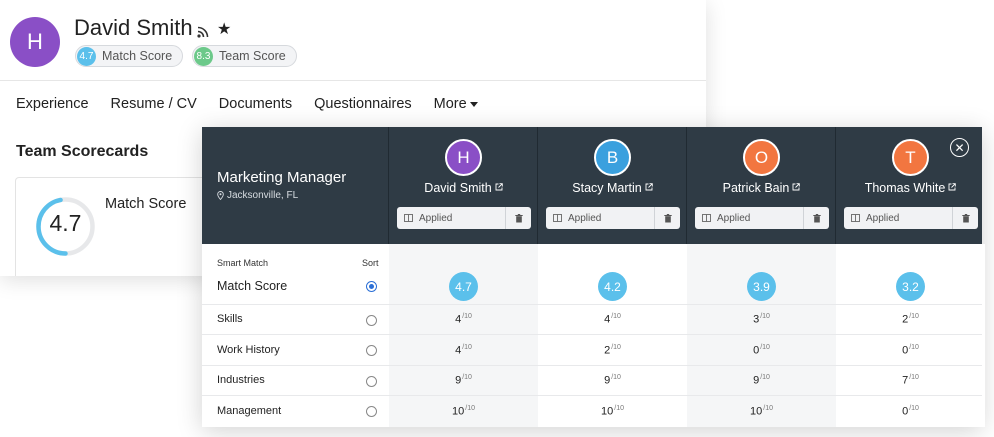  Describe the element at coordinates (463, 286) in the screenshot. I see `match-score-bubble: 4.7` at that location.